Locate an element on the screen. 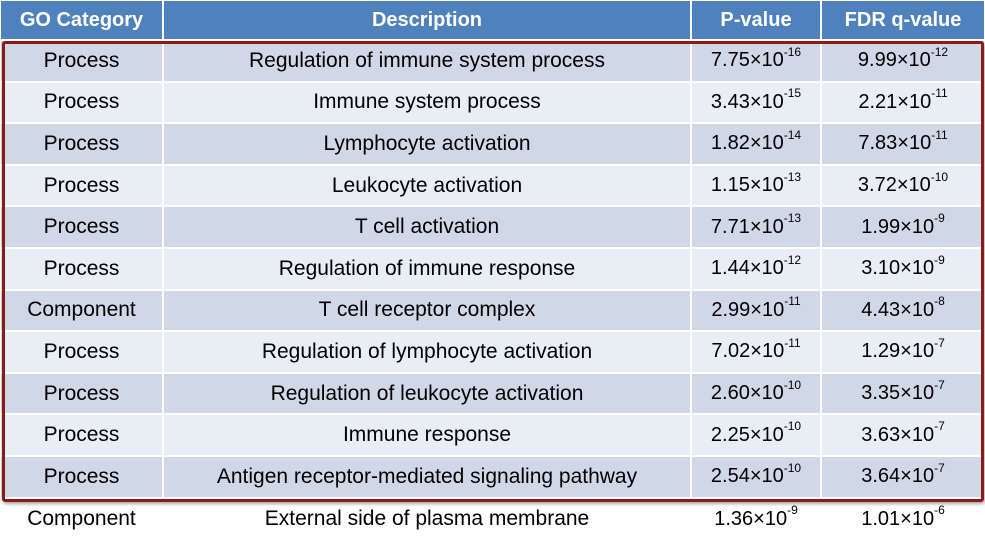 This screenshot has width=985, height=543. header-go-category: GO Category is located at coordinates (82, 21).